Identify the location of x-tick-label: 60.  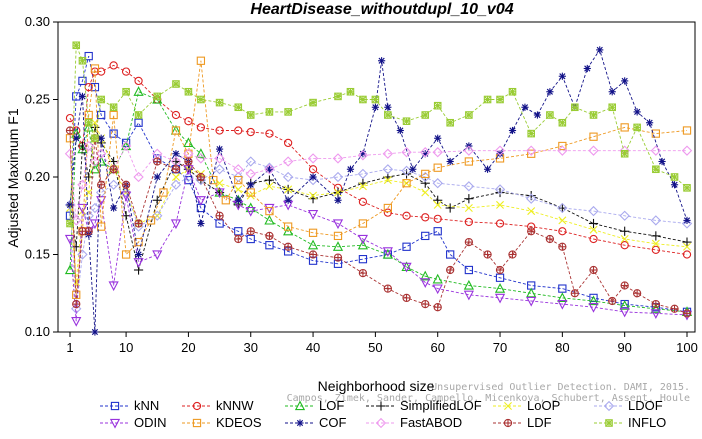
(437, 347).